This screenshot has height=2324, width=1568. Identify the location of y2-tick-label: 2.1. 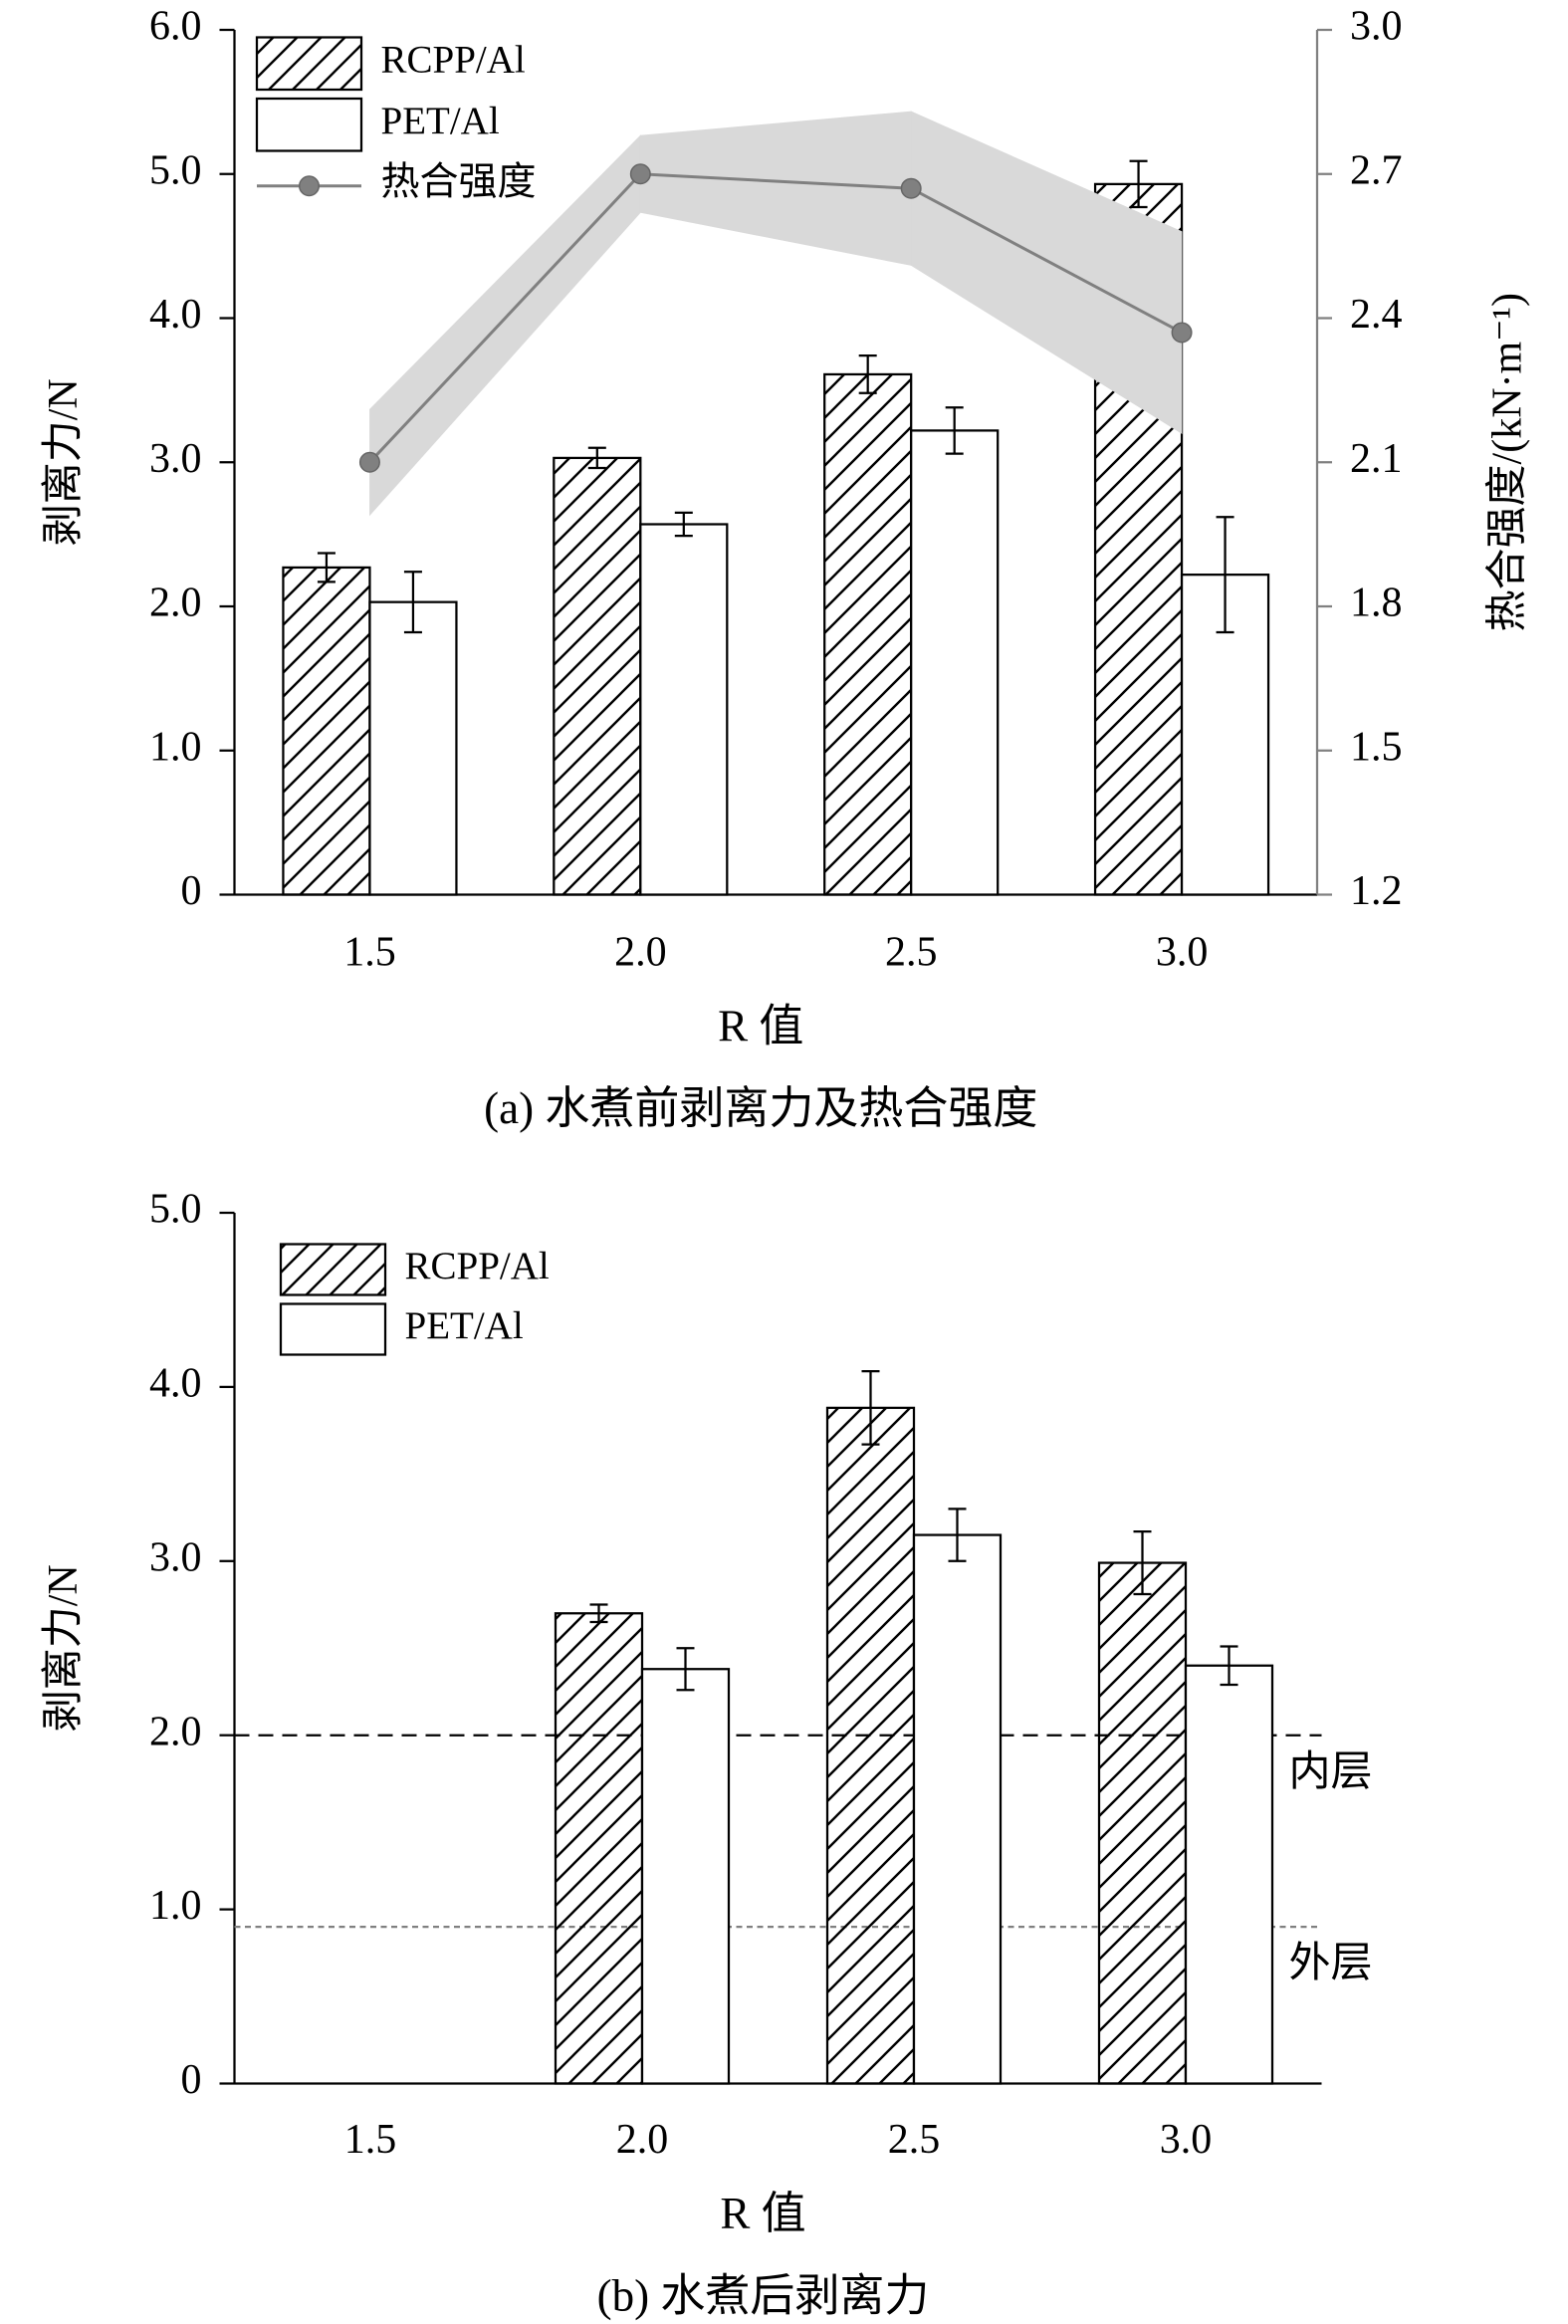
(1377, 459).